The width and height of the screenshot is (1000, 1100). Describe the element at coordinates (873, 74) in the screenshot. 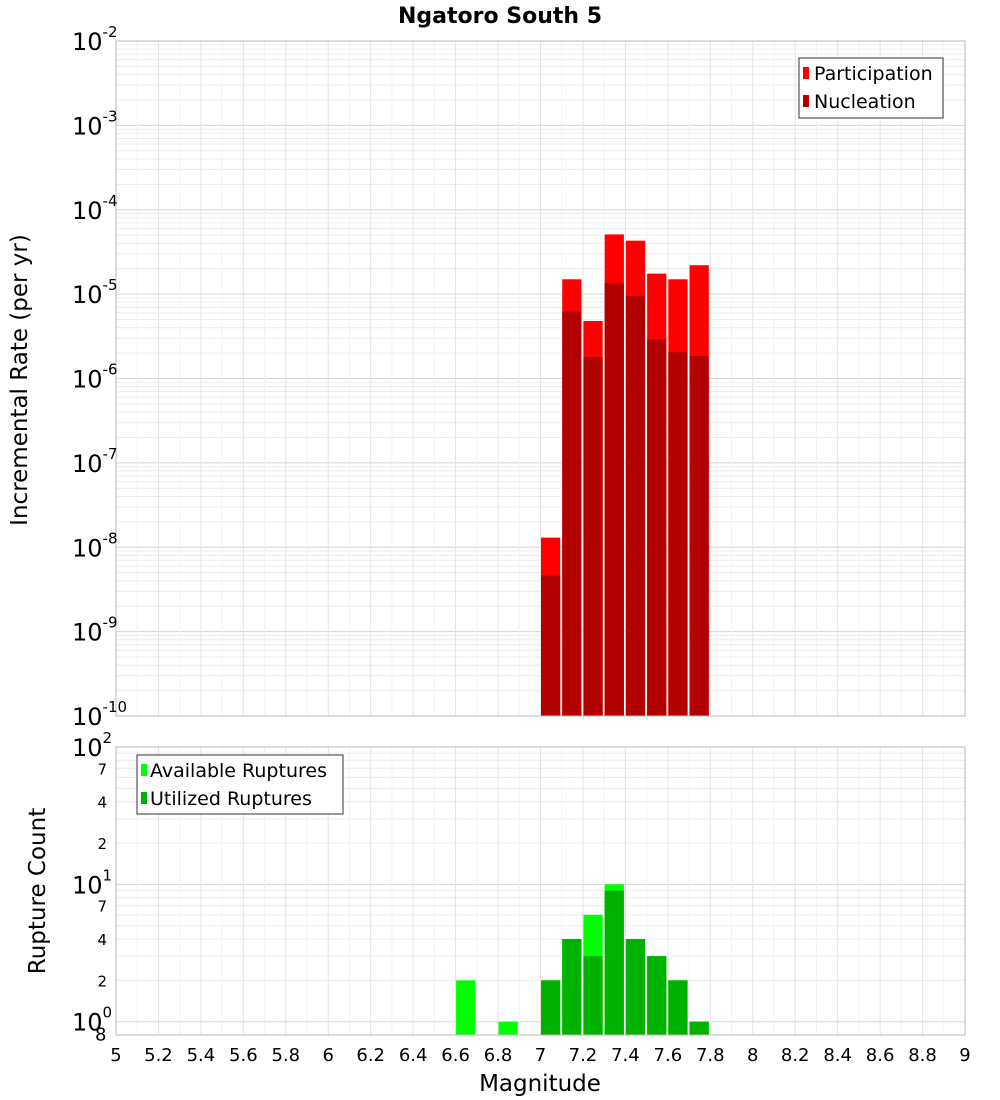

I see `participation-legend-label: Participation` at that location.